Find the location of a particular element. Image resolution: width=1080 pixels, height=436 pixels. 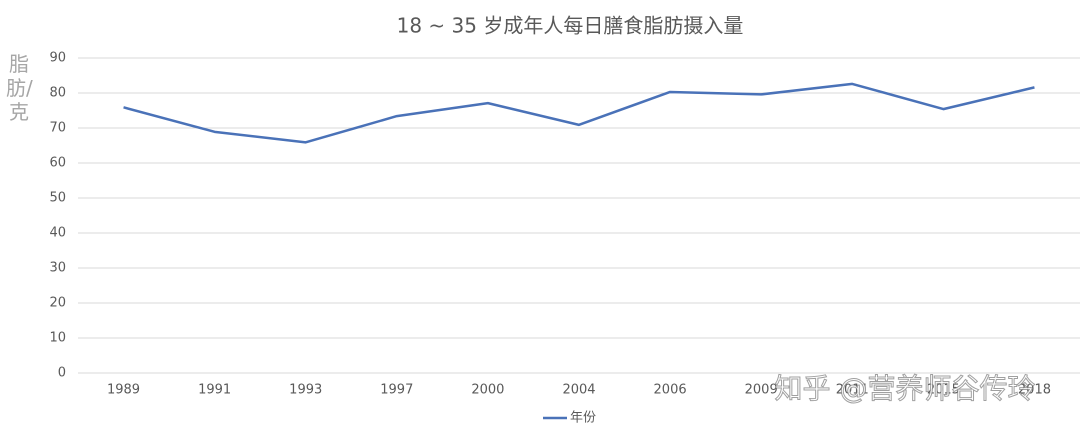

y-axis-label: 脂肪/克 is located at coordinates (19, 88).